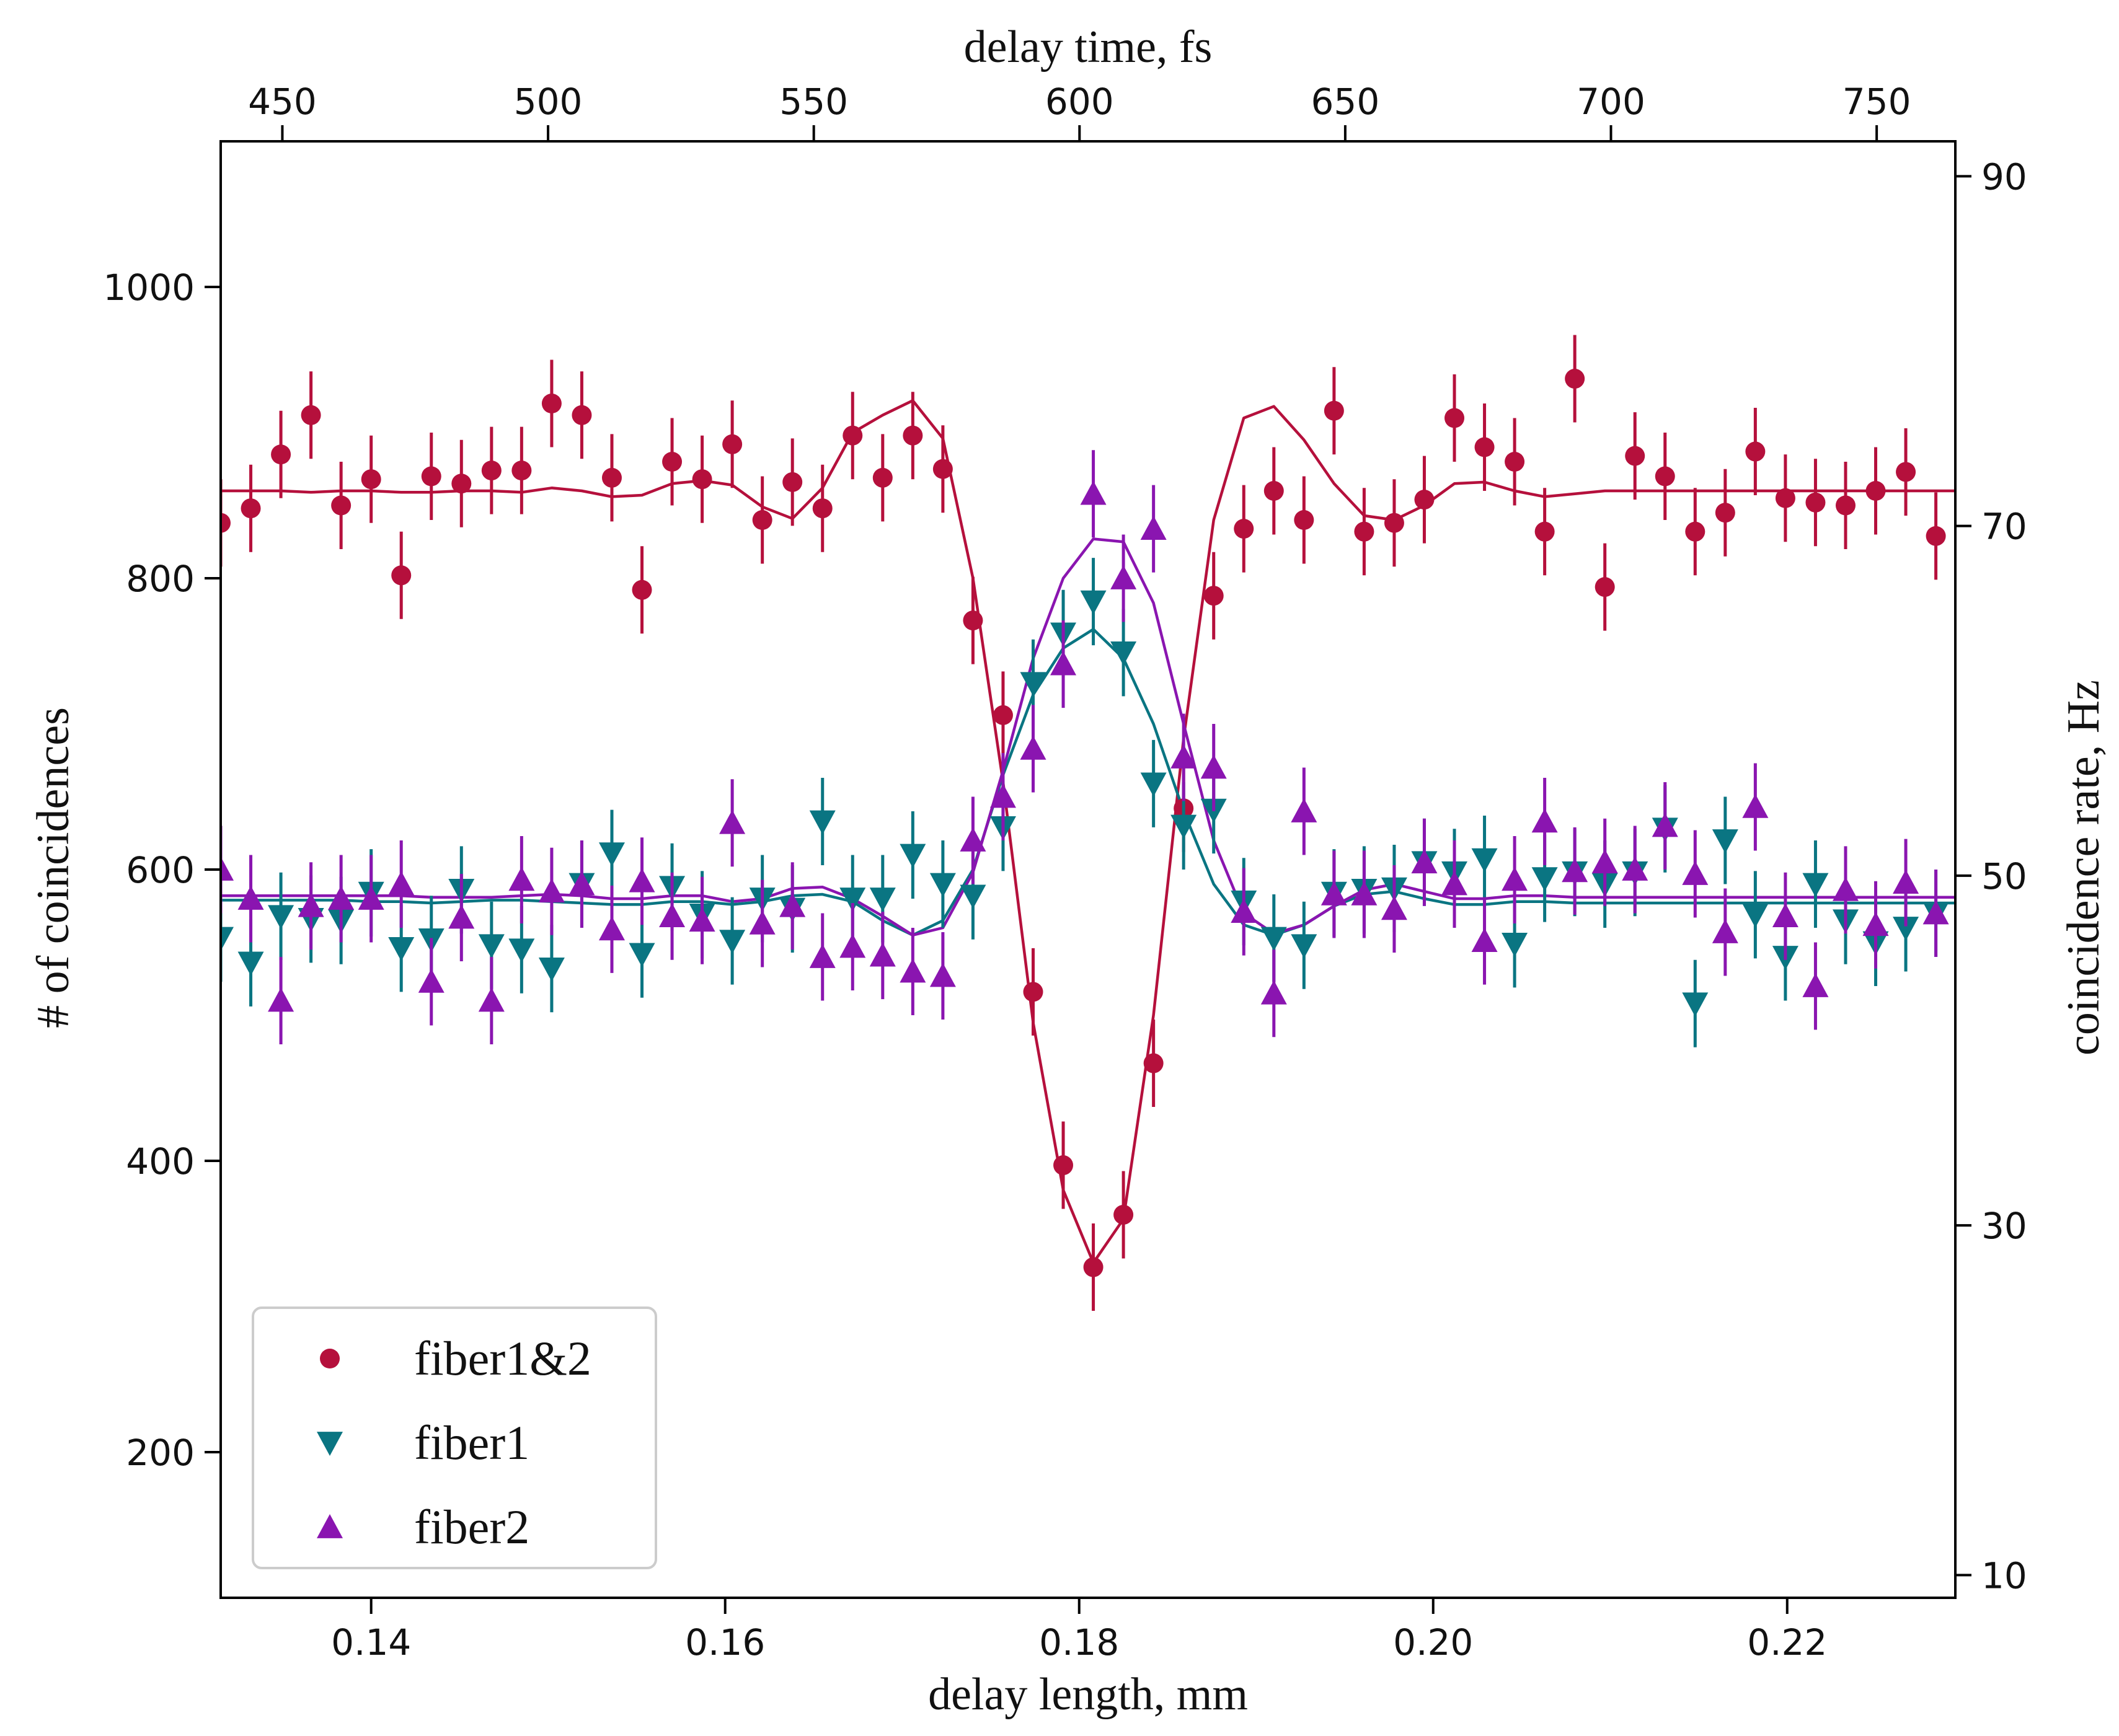 This screenshot has height=1736, width=2119. Describe the element at coordinates (471, 1527) in the screenshot. I see `legend-label-fiber2: fiber2` at that location.